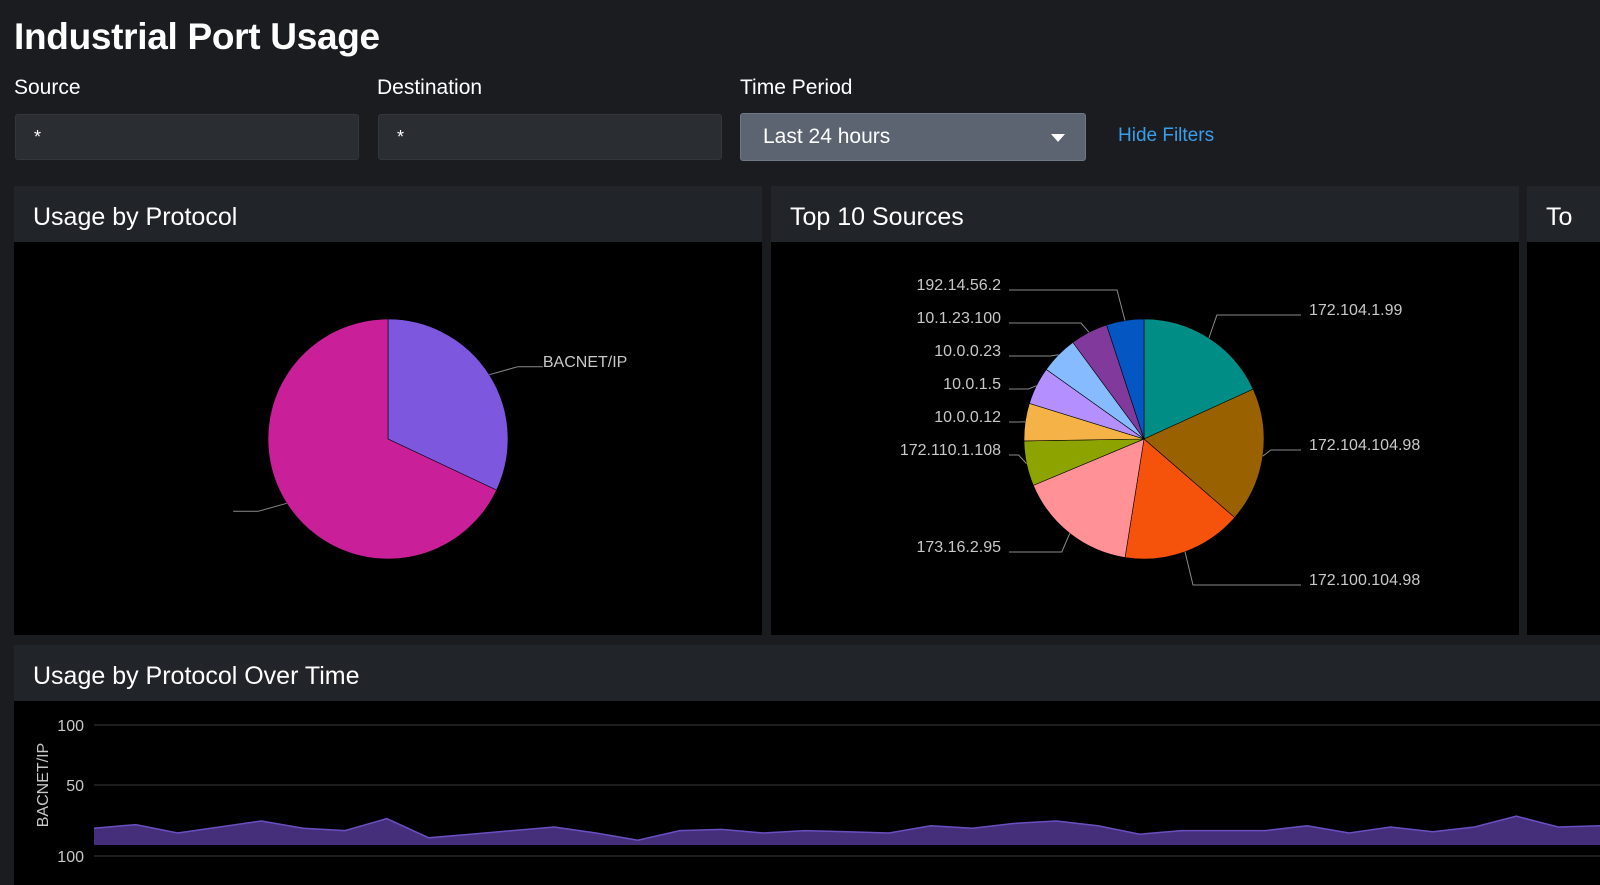 The image size is (1600, 885). I want to click on y-tick-label-100: 100, so click(70, 726).